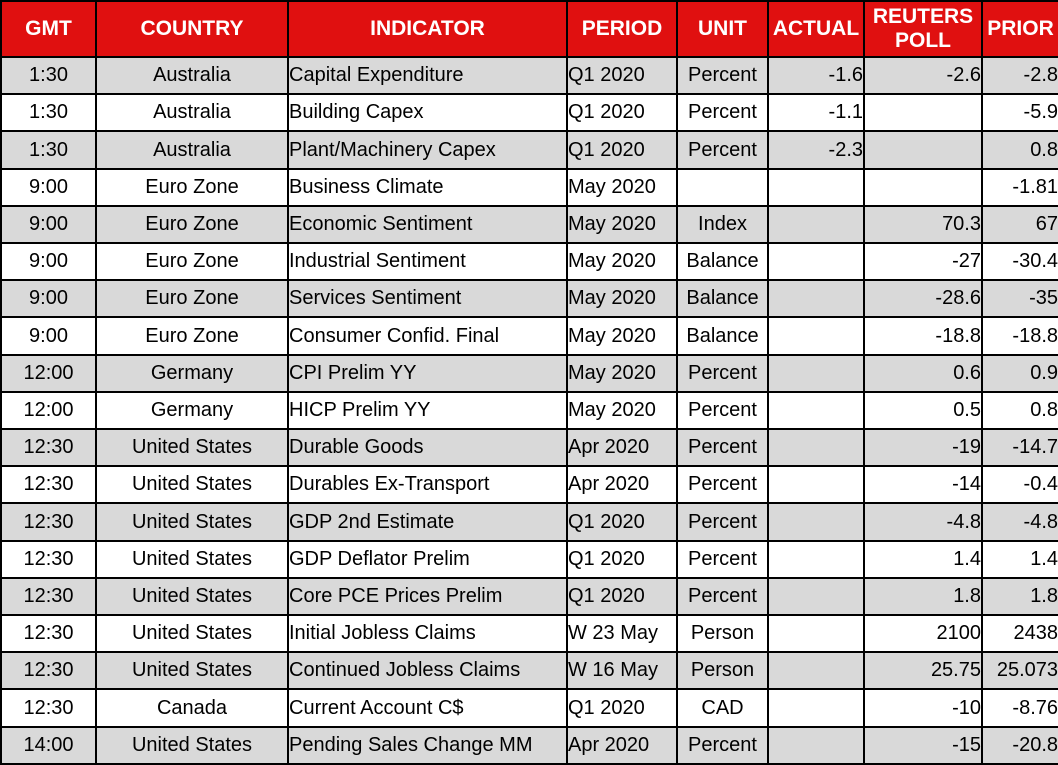 Image resolution: width=1058 pixels, height=765 pixels. I want to click on cell-prior: -5.9, so click(1019, 113).